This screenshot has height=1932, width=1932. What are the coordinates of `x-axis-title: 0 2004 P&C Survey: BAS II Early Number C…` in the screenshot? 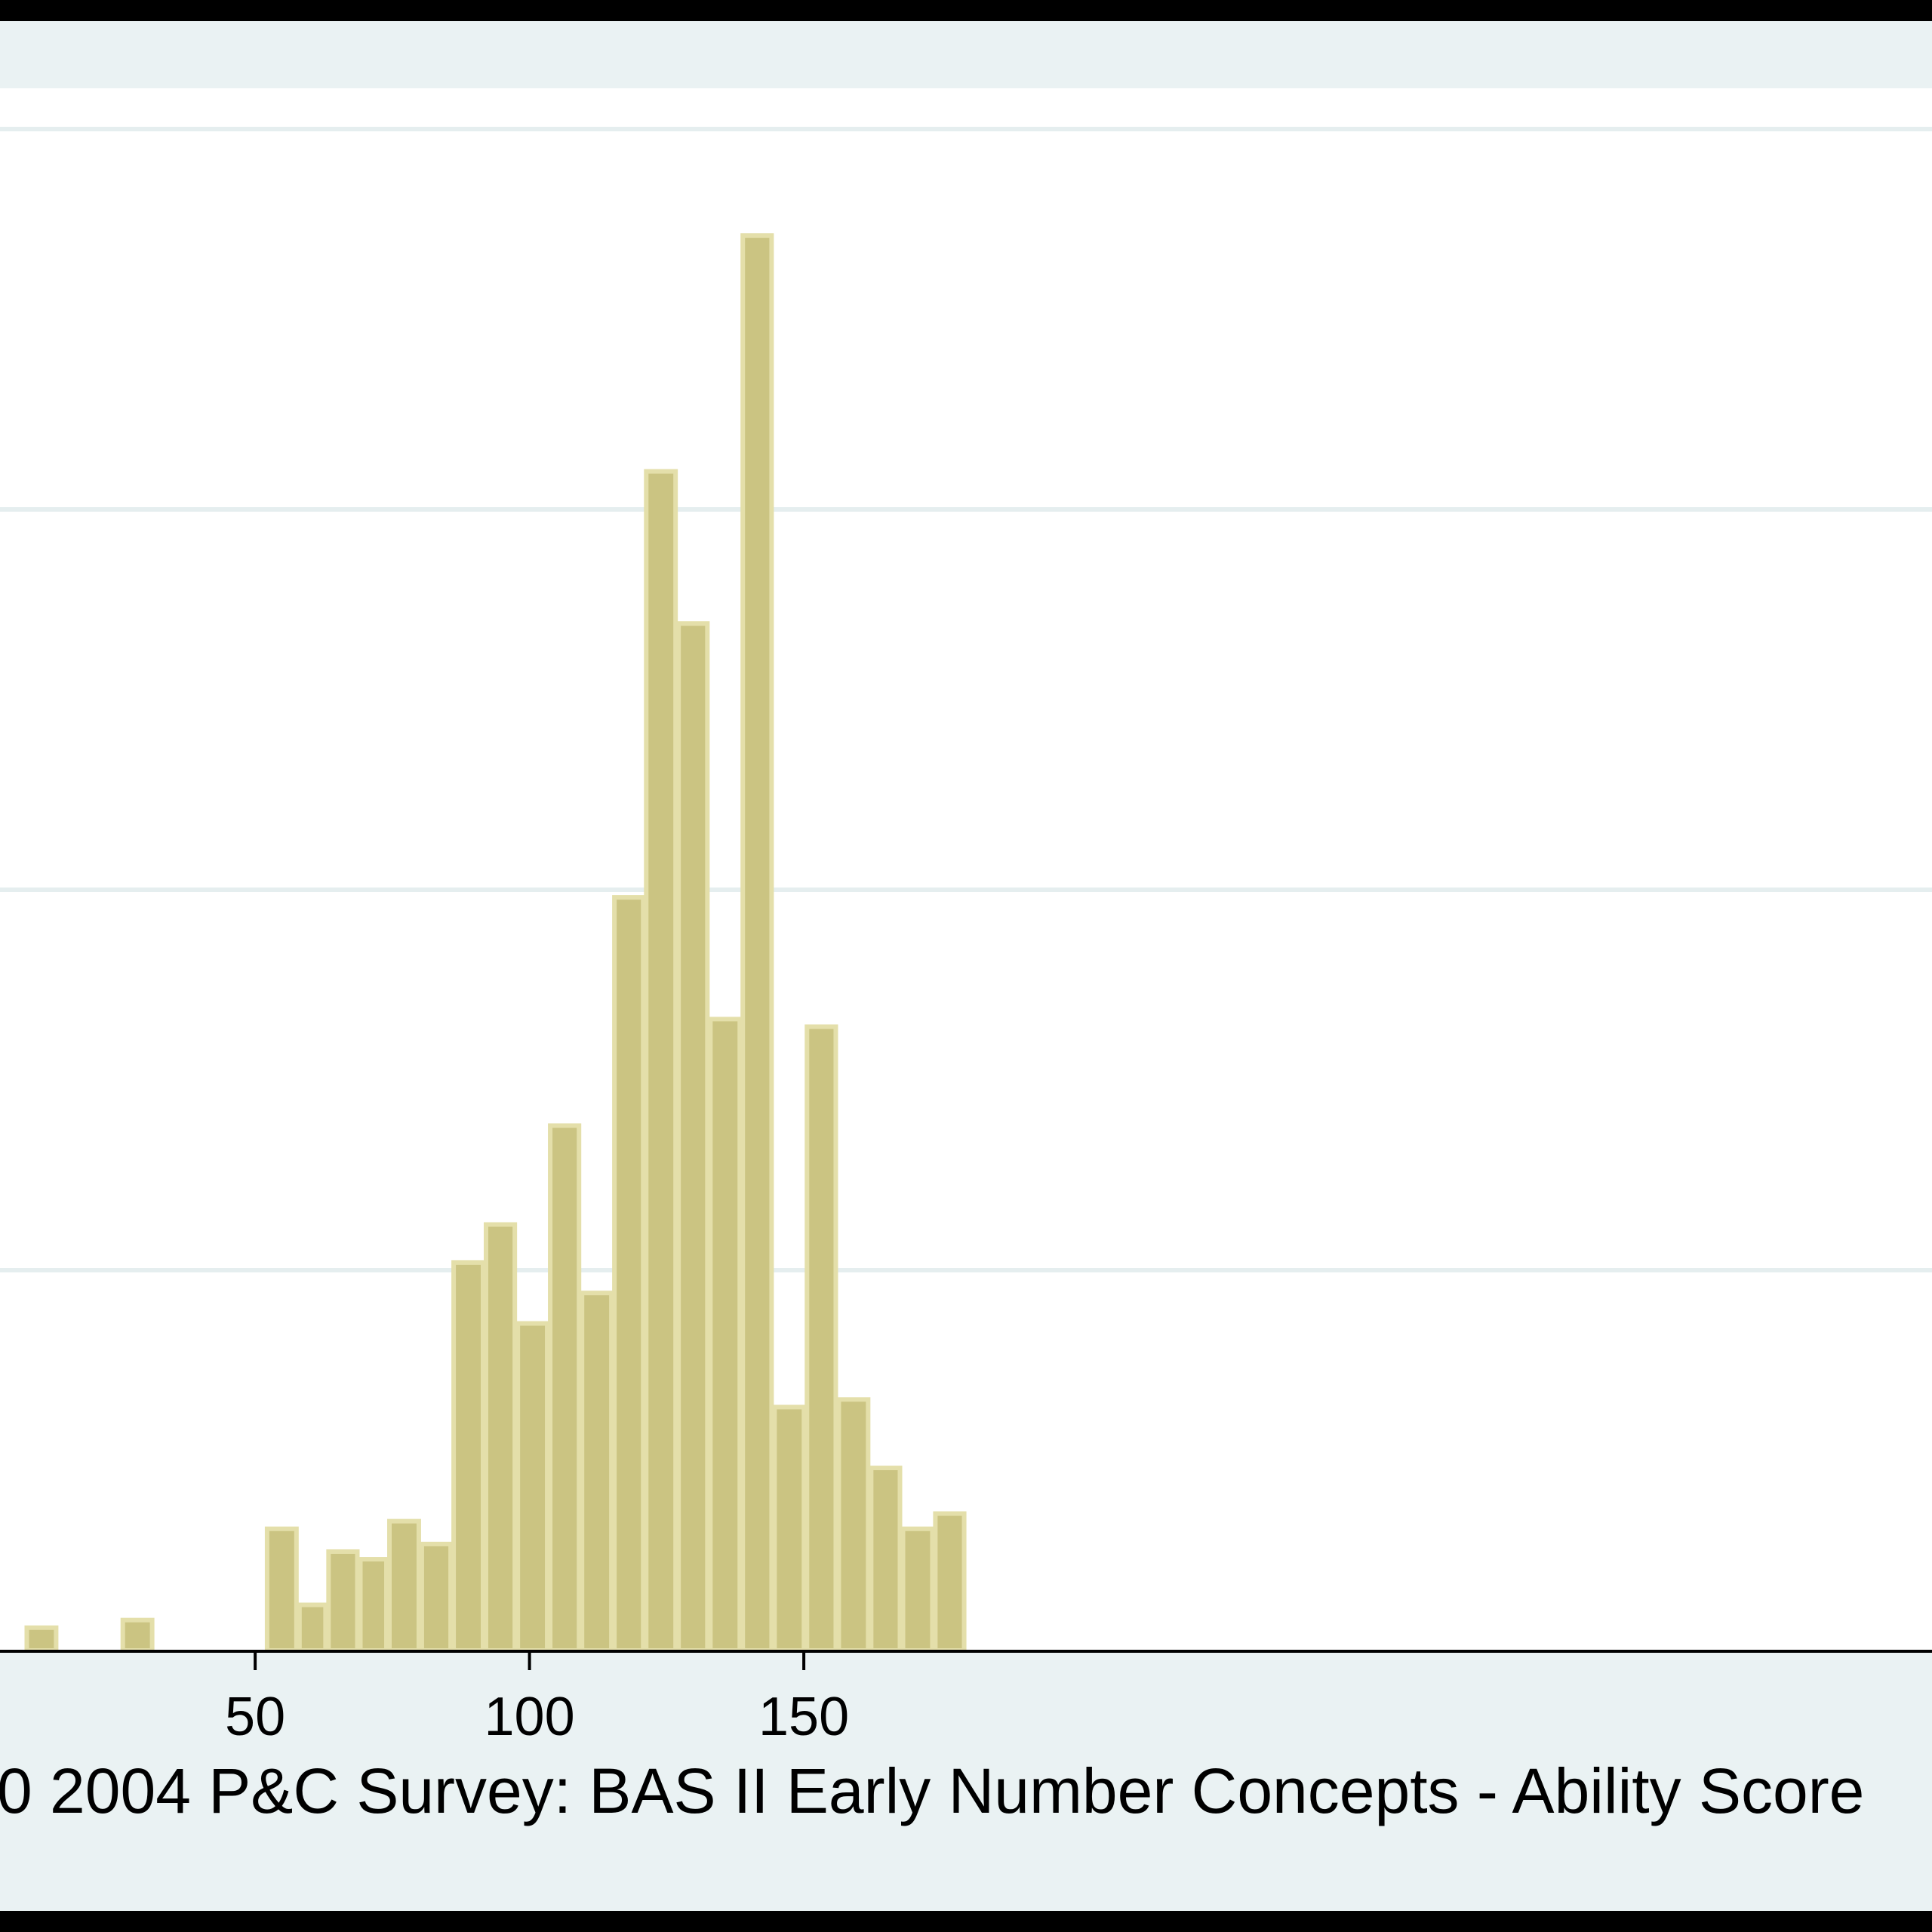 It's located at (932, 1790).